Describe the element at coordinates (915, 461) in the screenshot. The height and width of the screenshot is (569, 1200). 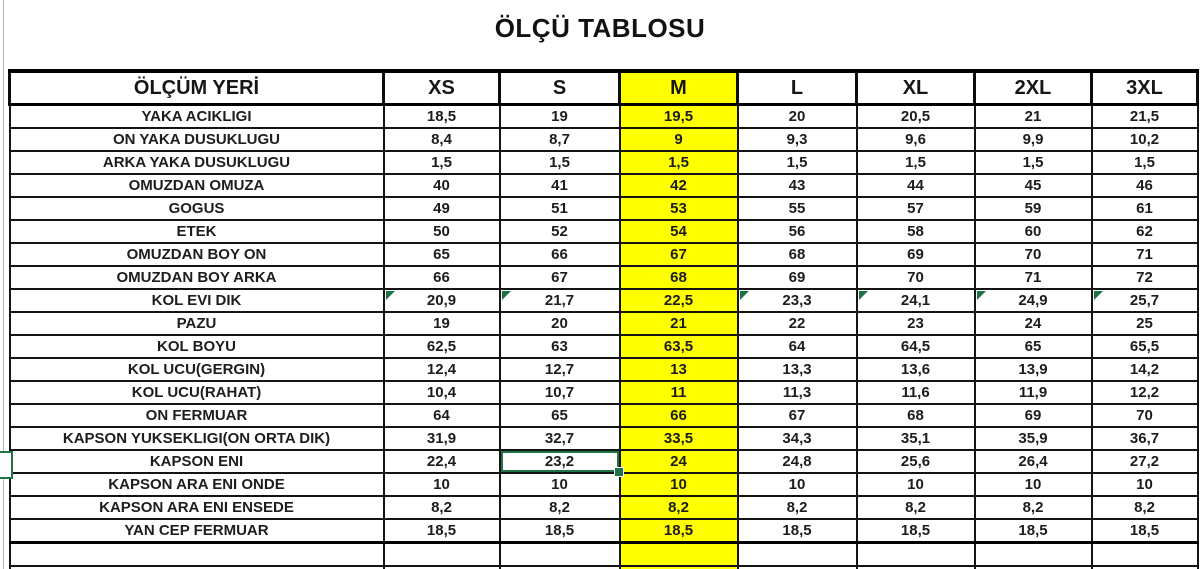
I see `size-value-cell: 25,6` at that location.